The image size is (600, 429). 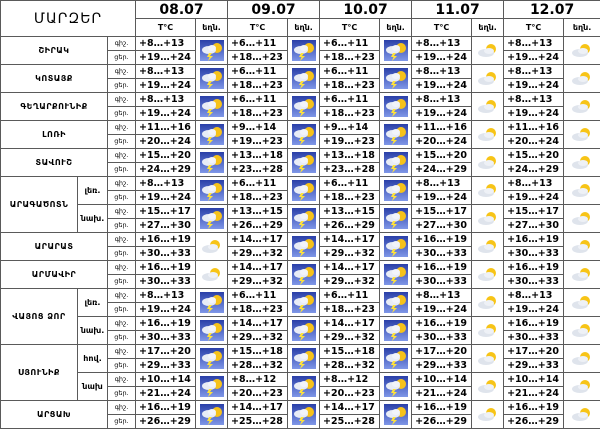 I want to click on day-temp: +29…+33, so click(x=534, y=366).